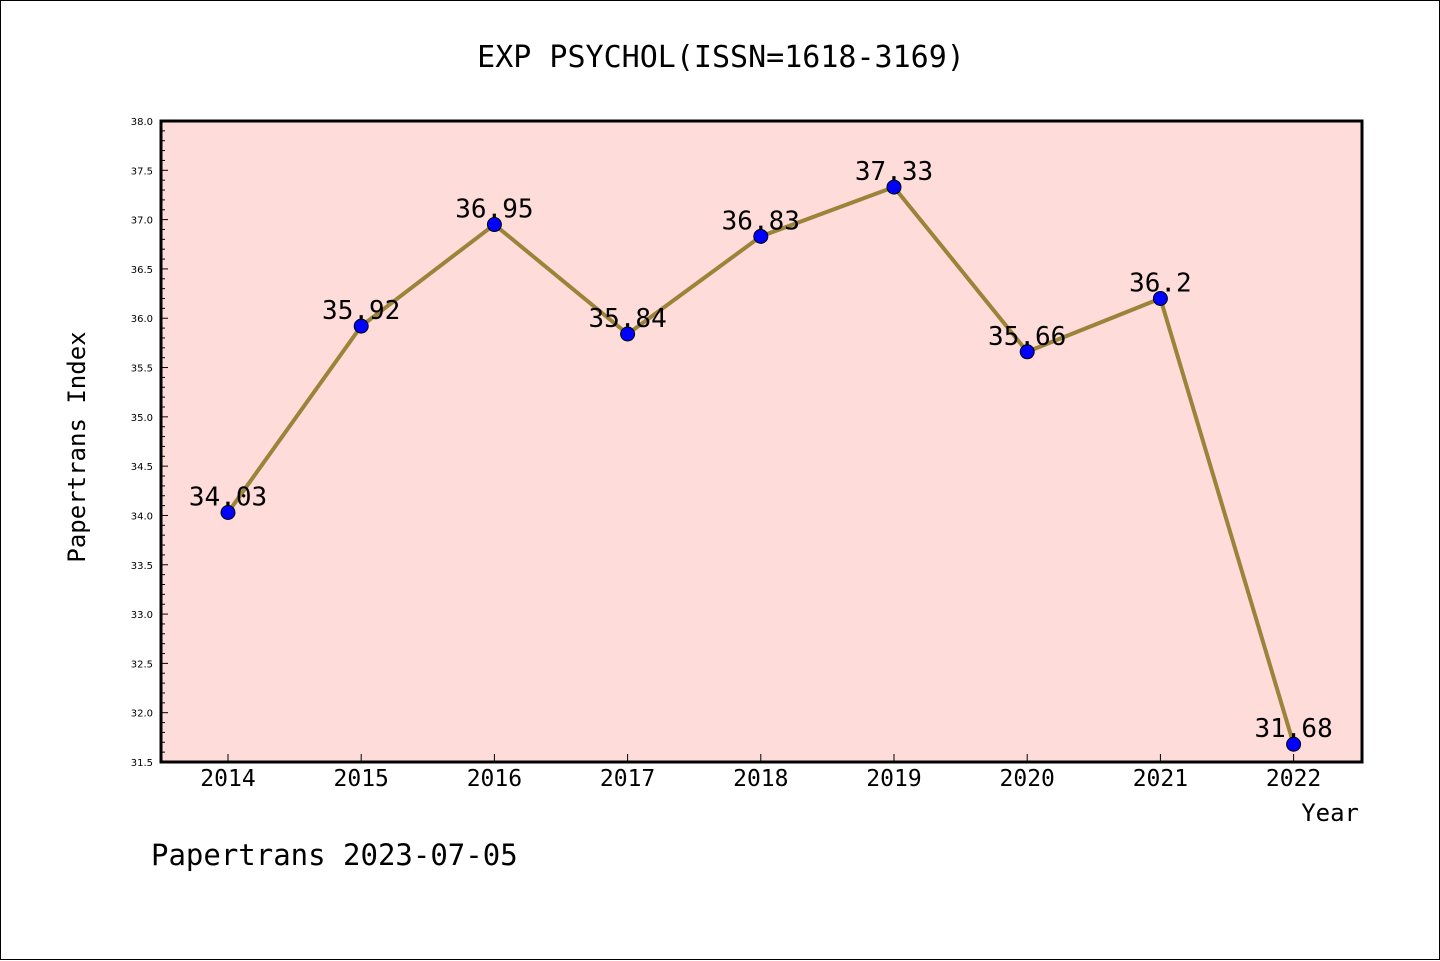  Describe the element at coordinates (142, 270) in the screenshot. I see `y-tick-label: 36.5` at that location.